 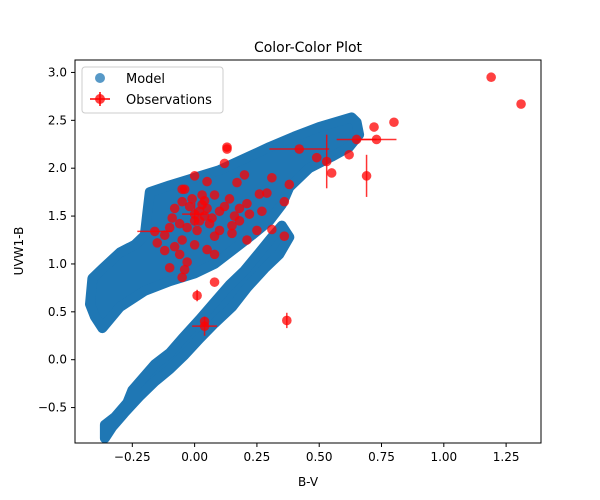 What do you see at coordinates (57, 216) in the screenshot?
I see `y-tick-label: 1.5` at bounding box center [57, 216].